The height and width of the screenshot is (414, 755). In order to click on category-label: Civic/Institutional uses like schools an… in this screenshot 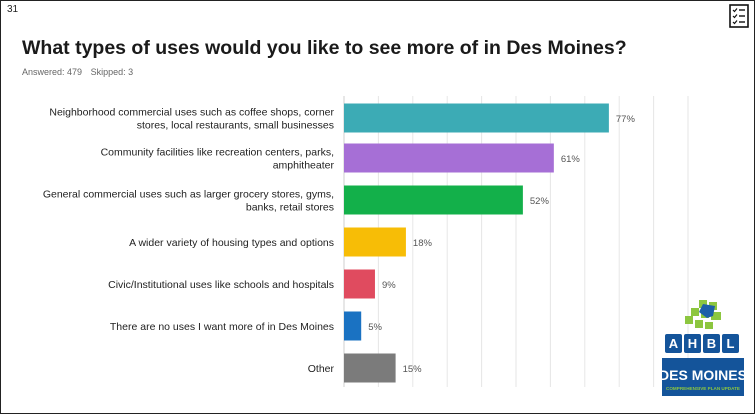, I will do `click(221, 285)`.